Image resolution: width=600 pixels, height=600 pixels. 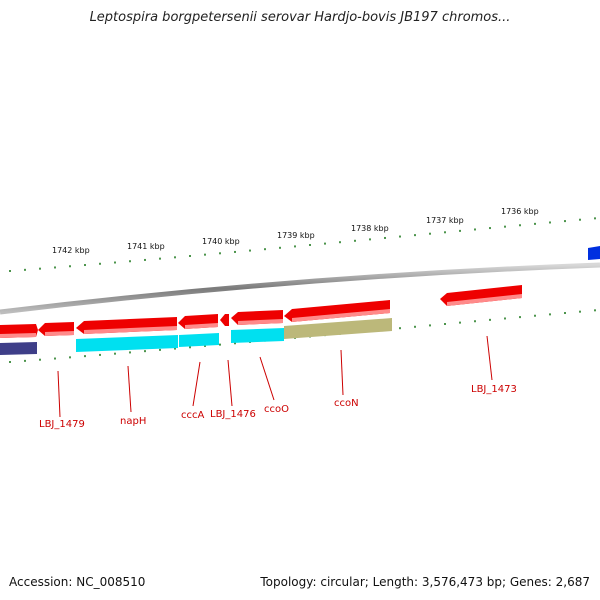 I want to click on chromosome-backbone, so click(x=300, y=288).